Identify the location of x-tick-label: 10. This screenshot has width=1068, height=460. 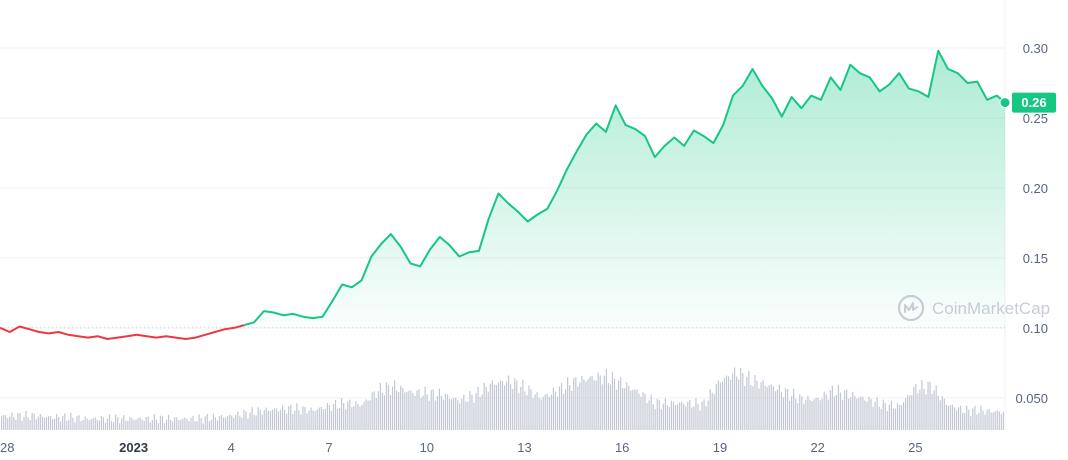
(427, 447).